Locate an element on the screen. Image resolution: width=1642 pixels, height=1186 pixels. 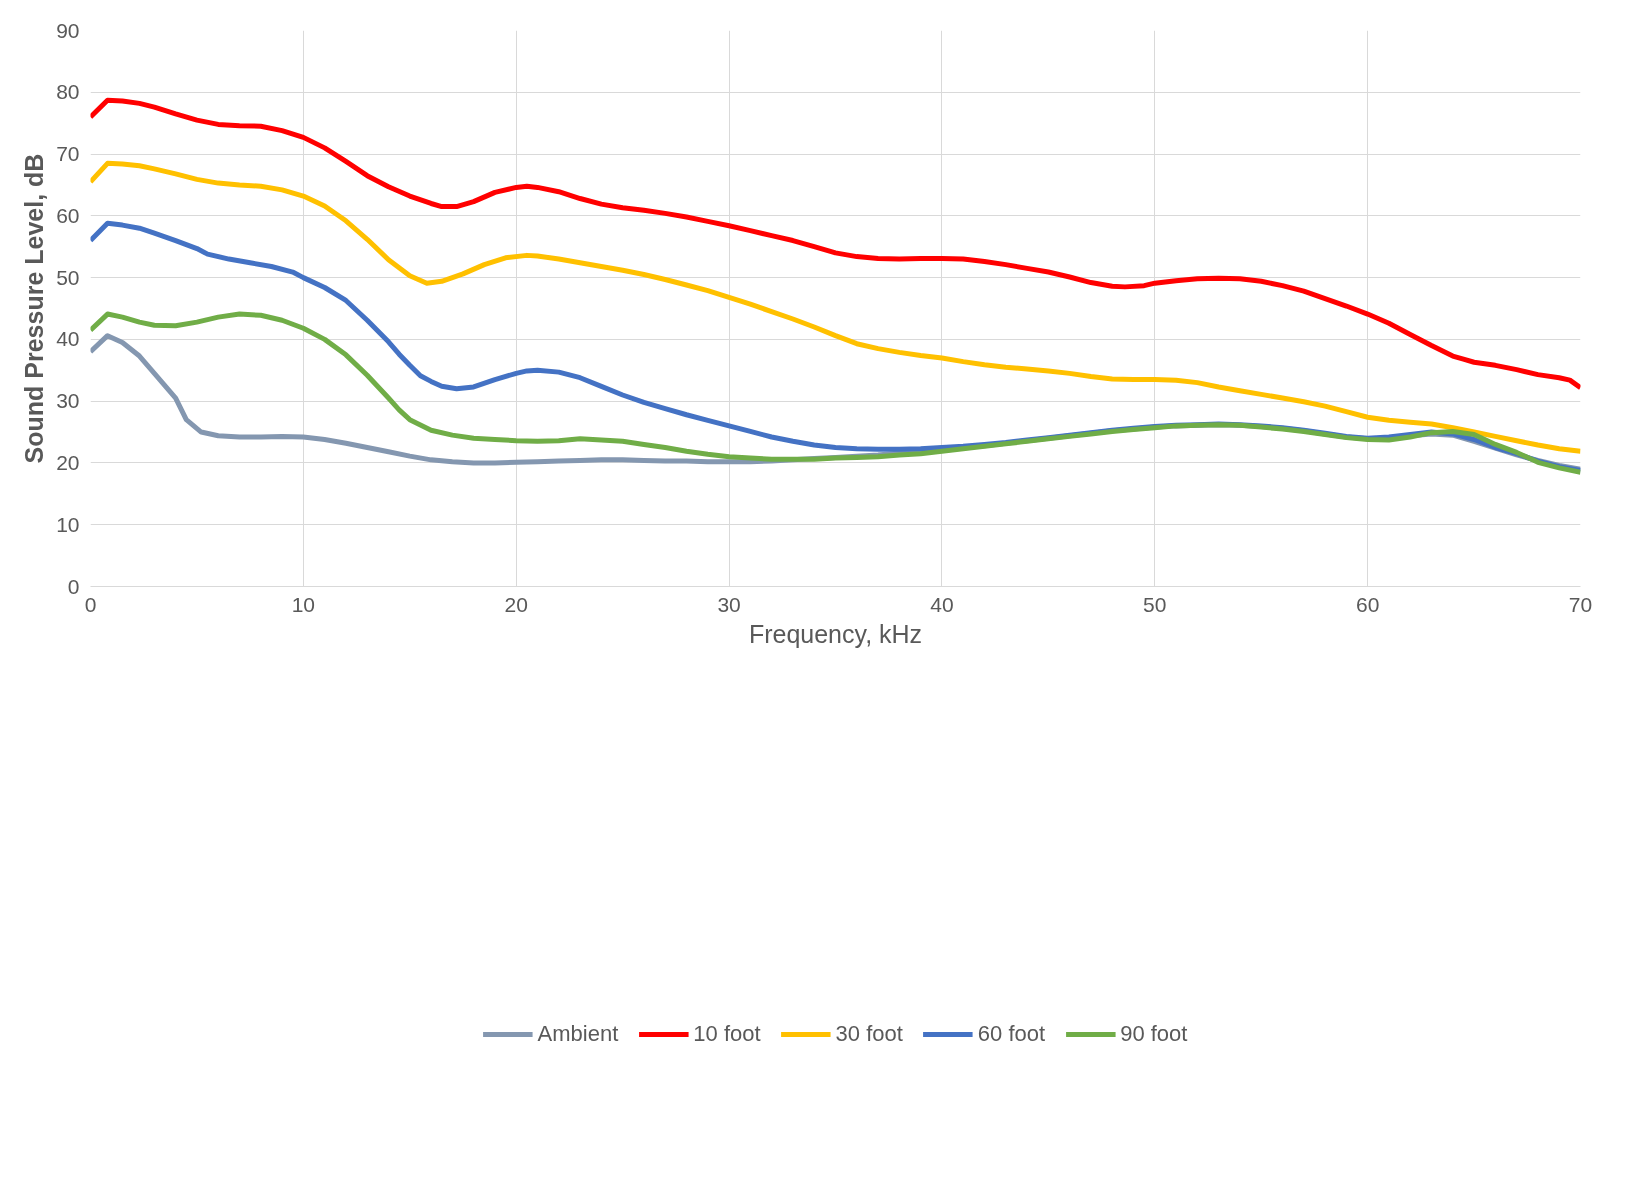
x-tick-label: 10 is located at coordinates (303, 604).